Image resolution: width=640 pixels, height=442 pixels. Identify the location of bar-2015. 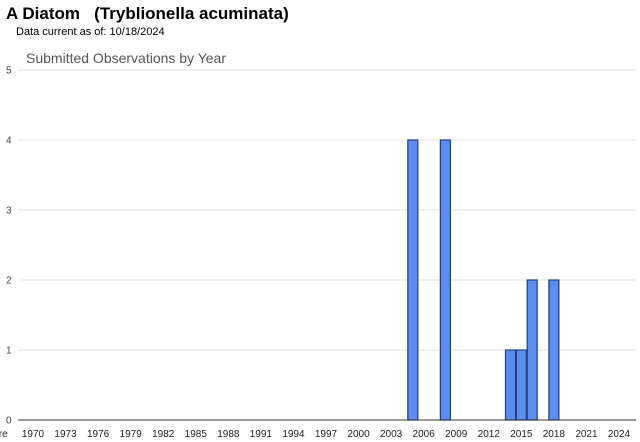
(521, 385).